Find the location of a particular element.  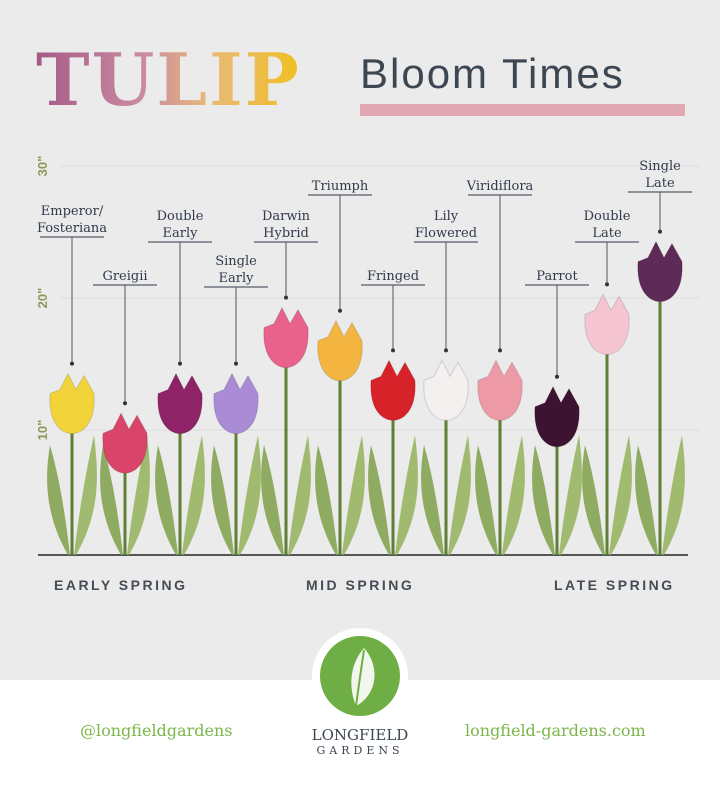

leaf-icon is located at coordinates (360, 676).